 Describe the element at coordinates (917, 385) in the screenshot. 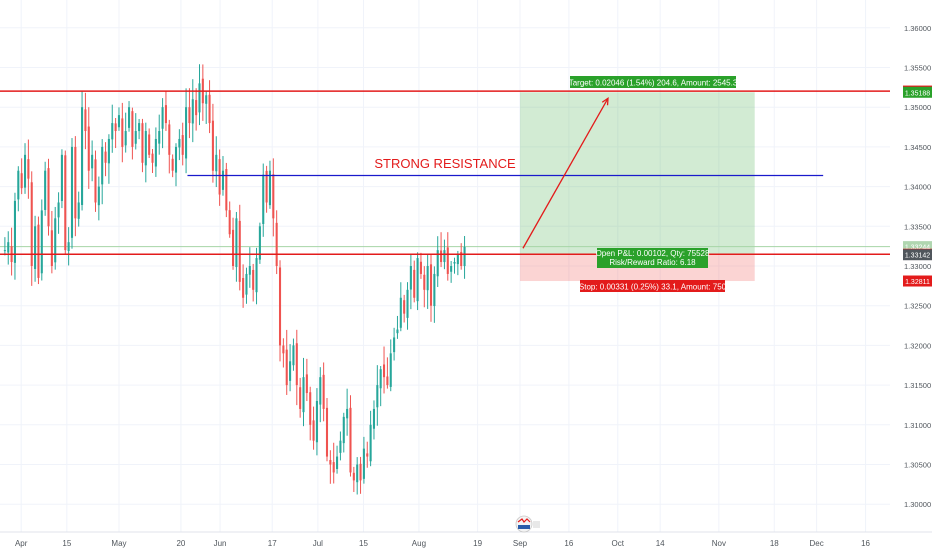

I see `price-tick-label: 1.31500` at that location.